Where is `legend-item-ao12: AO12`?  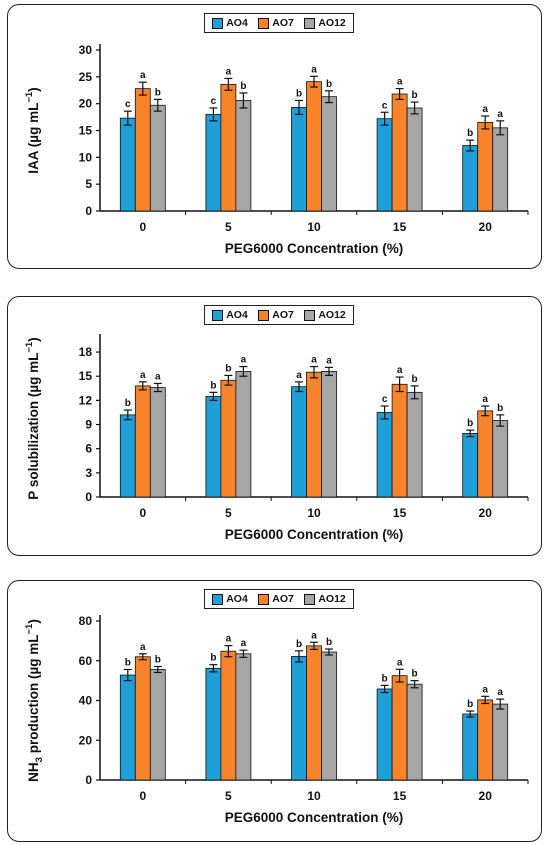
legend-item-ao12: AO12 is located at coordinates (325, 315).